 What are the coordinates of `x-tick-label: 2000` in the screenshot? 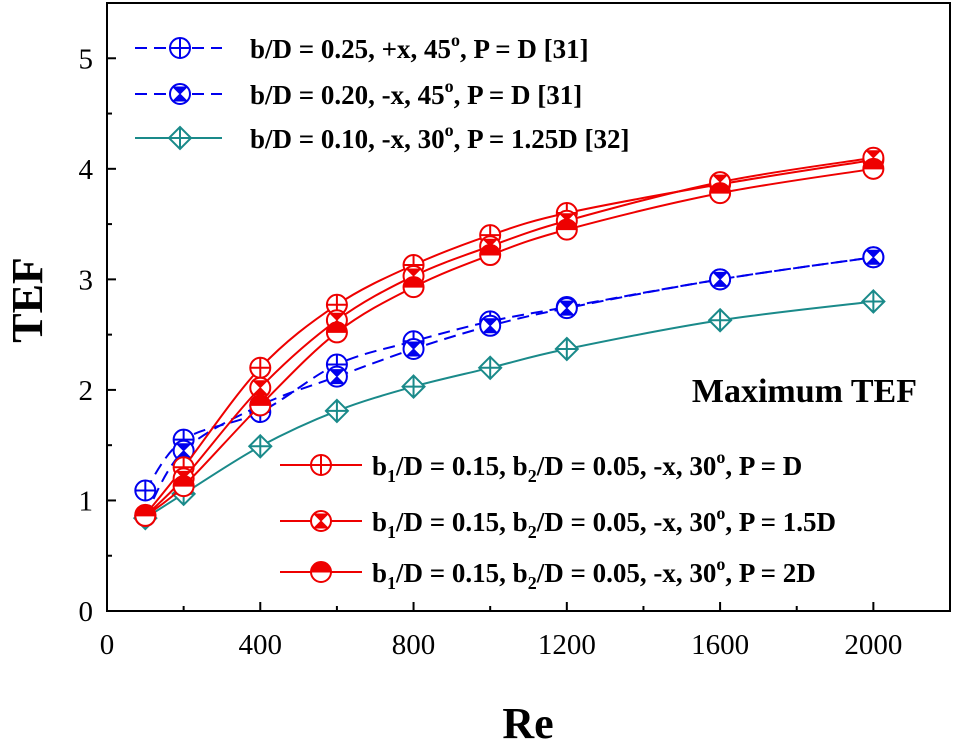 It's located at (873, 645).